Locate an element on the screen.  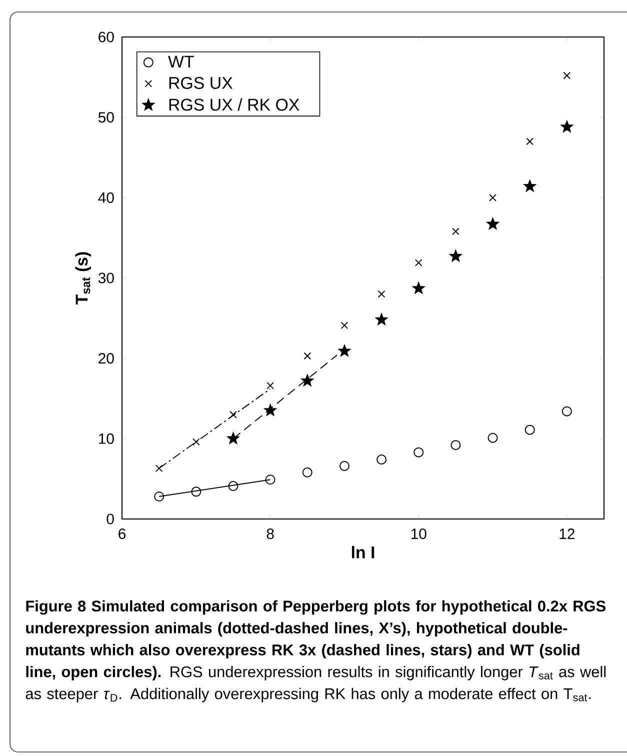
y-tick-label: 0 is located at coordinates (110, 519).